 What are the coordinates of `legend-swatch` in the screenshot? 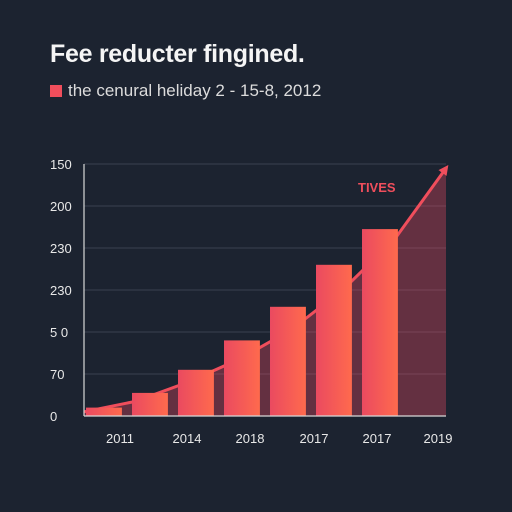 It's located at (56, 91).